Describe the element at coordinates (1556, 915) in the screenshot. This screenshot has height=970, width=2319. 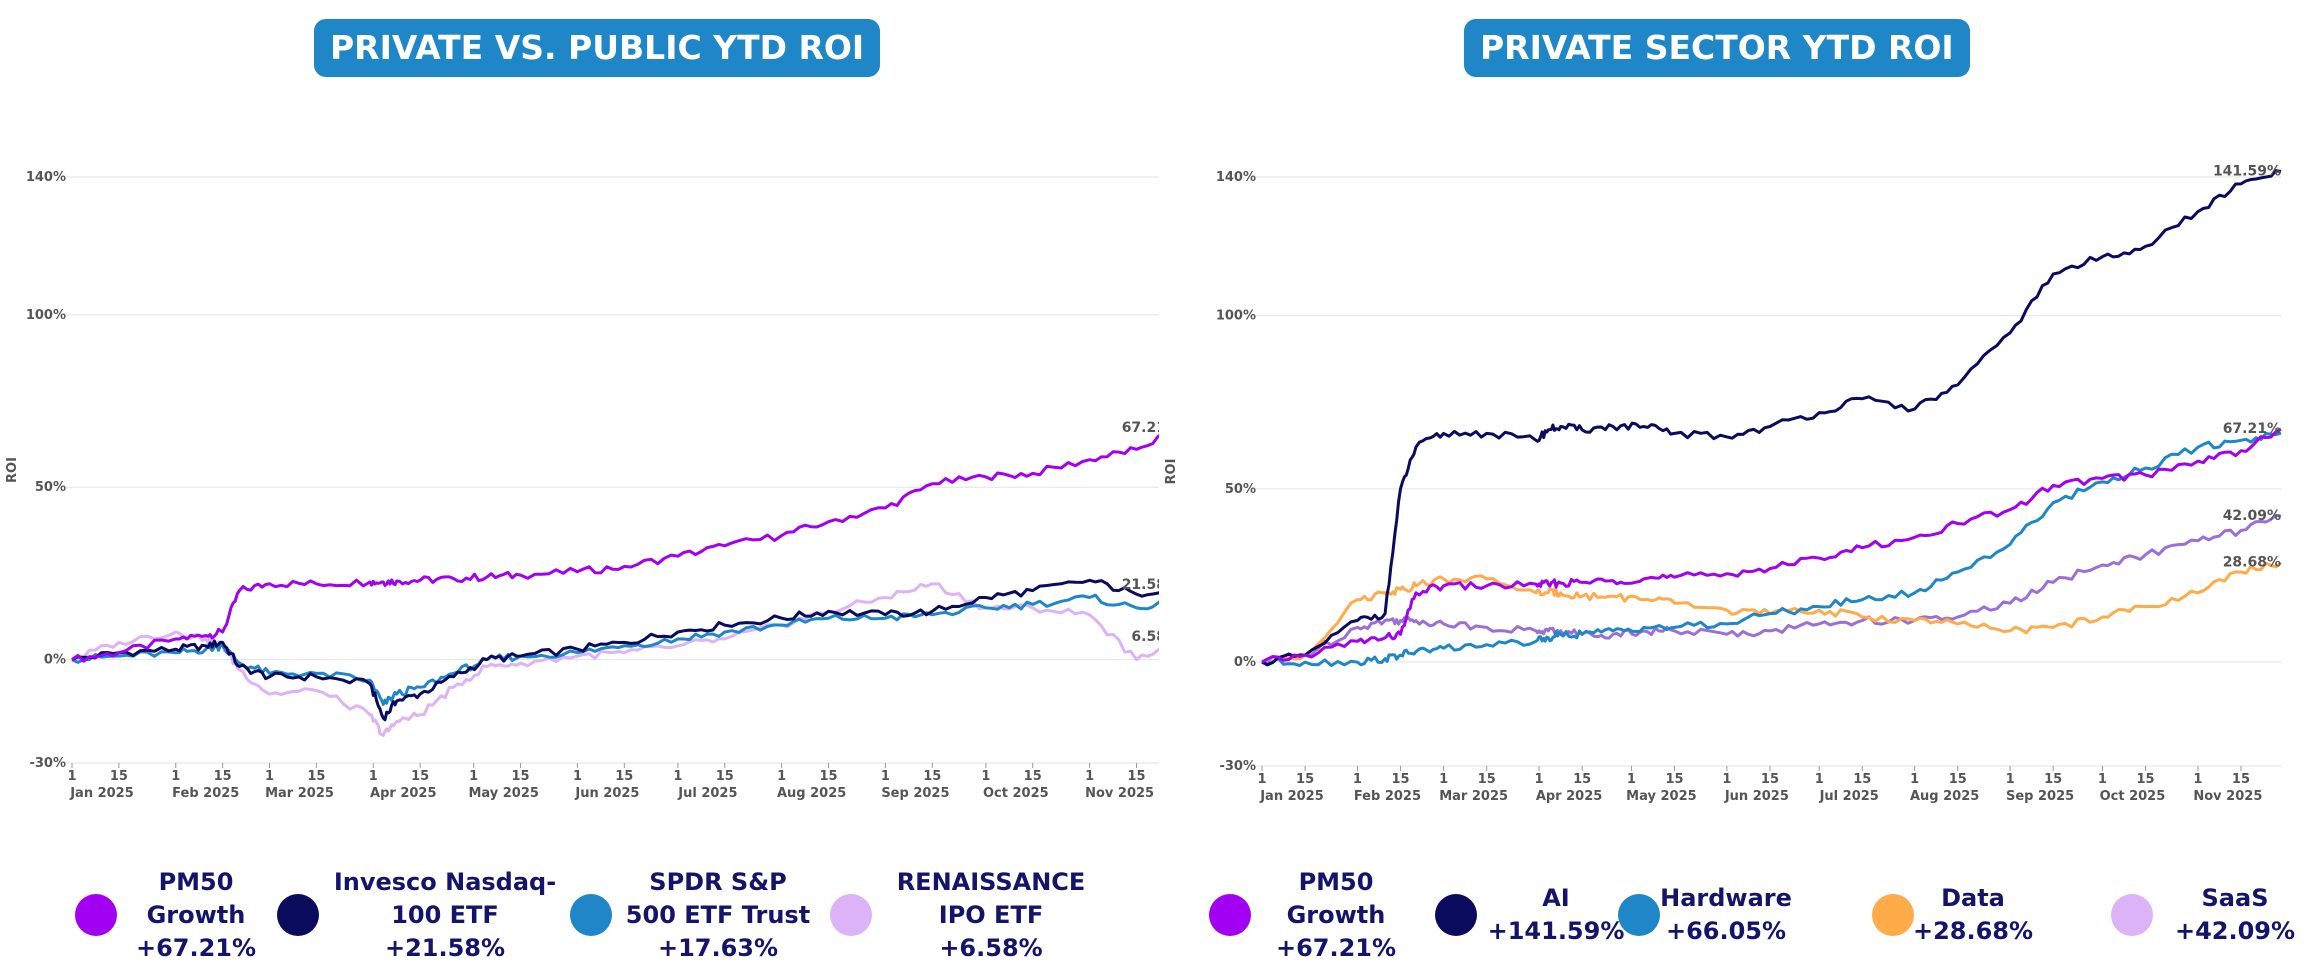
I see `legend-label: AI +141.59%` at that location.